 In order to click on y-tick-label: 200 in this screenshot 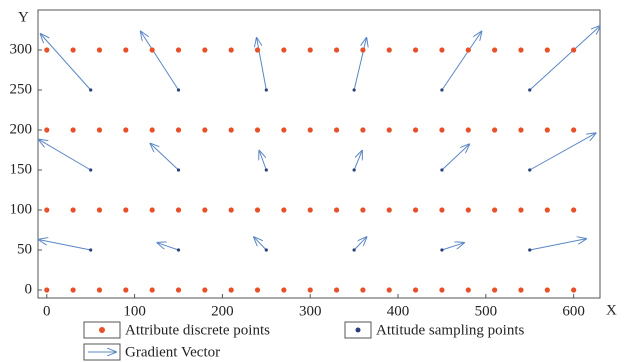, I will do `click(21, 129)`.